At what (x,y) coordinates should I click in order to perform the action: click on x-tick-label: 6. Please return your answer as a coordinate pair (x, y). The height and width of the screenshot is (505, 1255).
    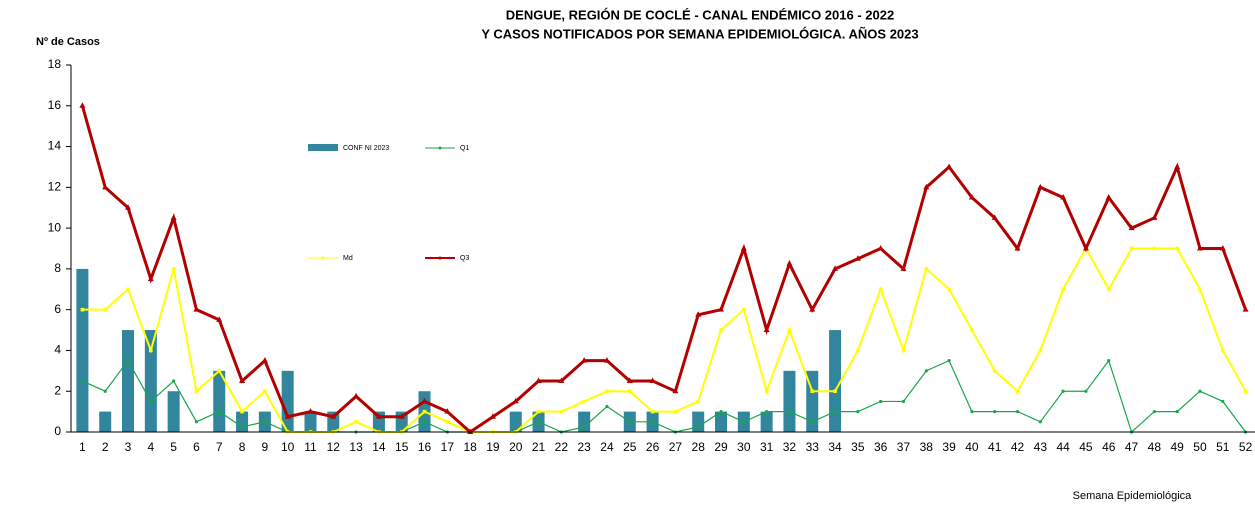
    Looking at the image, I should click on (196, 447).